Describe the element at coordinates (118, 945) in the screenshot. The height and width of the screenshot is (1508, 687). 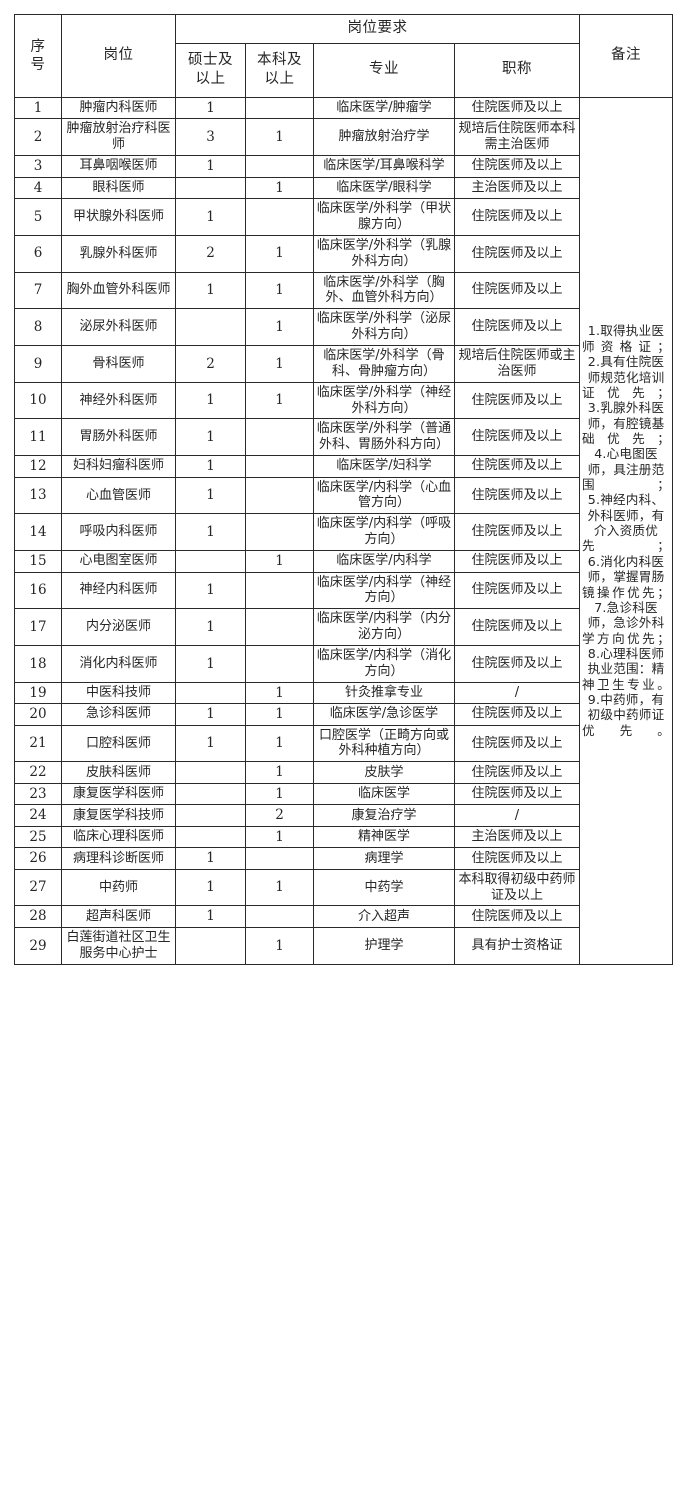
I see `cell-post: 白莲街道社区卫生服务中心护士` at that location.